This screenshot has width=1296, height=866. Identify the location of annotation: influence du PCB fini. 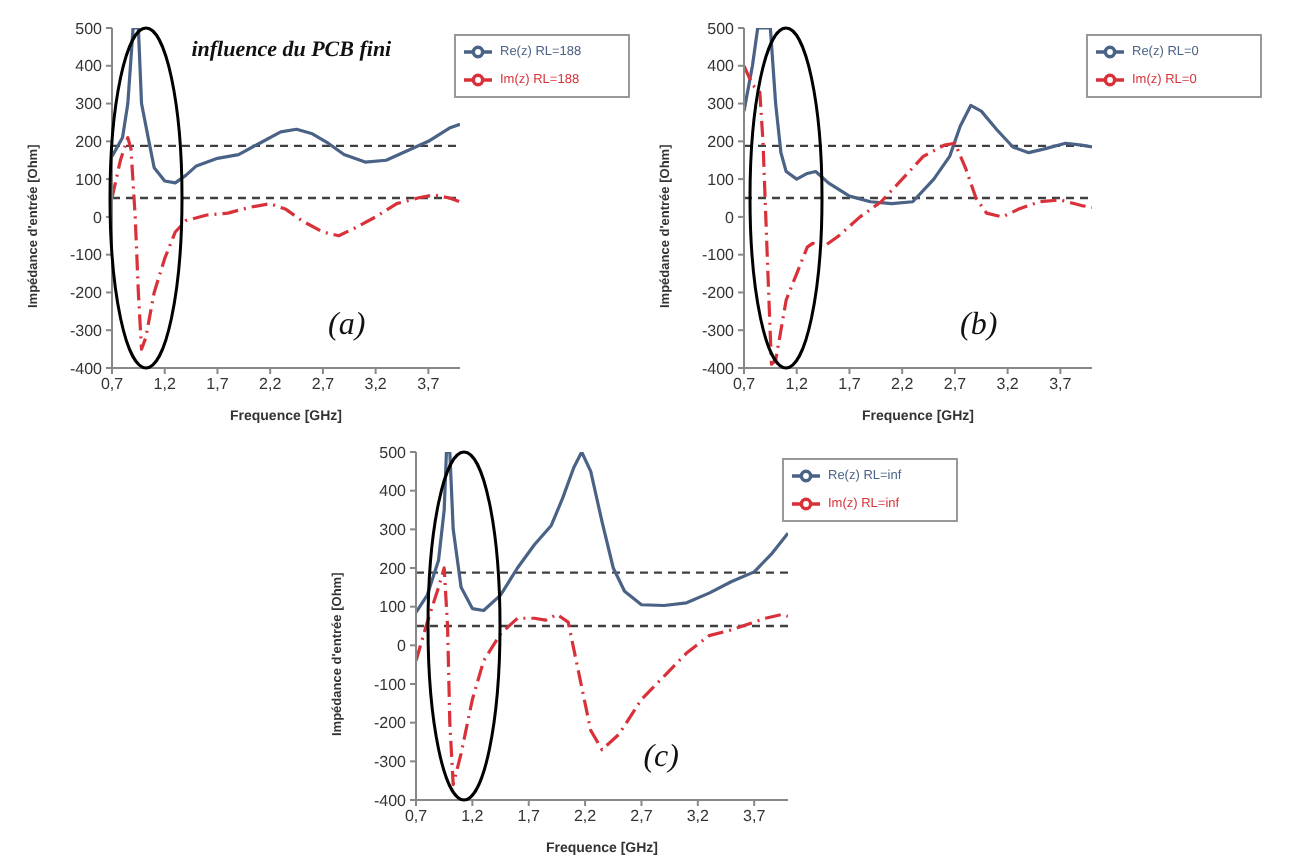
(291, 50).